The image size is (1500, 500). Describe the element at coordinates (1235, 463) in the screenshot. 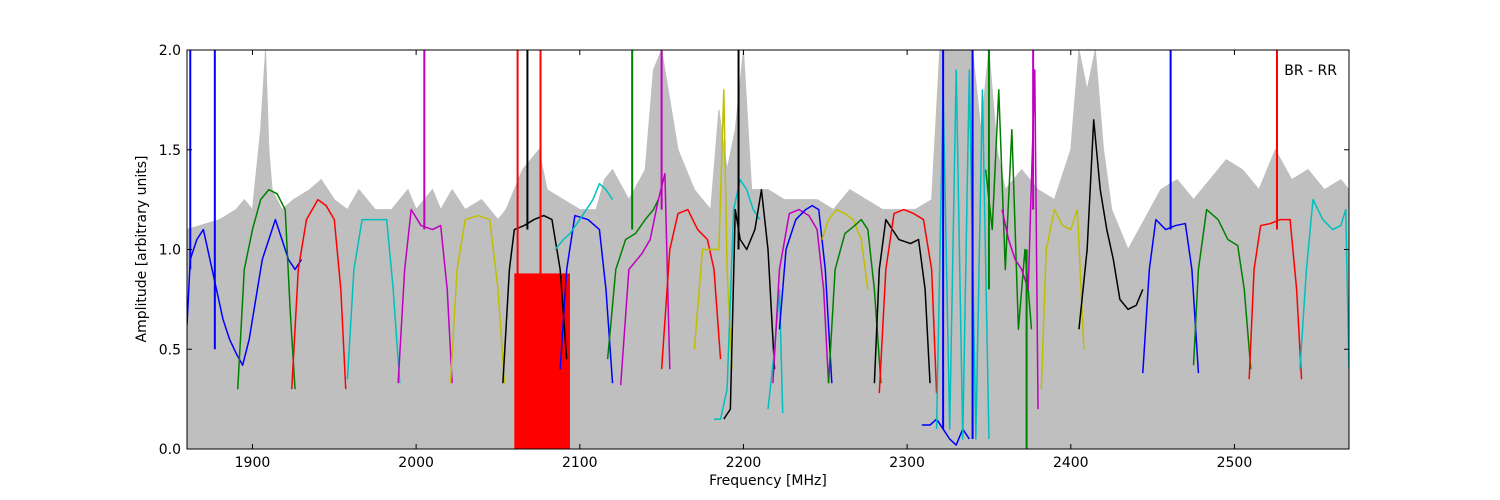

I see `x-tick-label: 2500` at that location.